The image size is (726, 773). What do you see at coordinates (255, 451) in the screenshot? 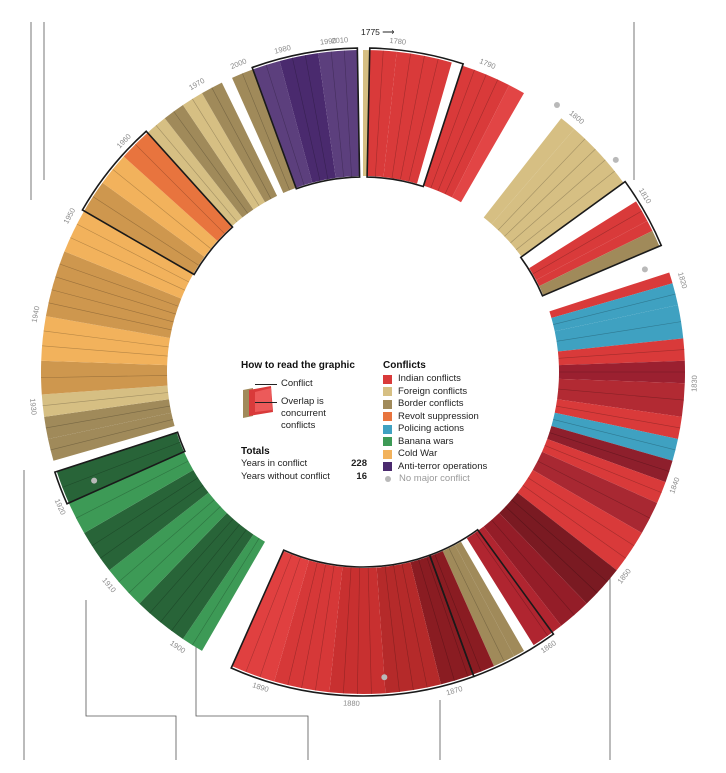
I see `totals-title: Totals` at bounding box center [255, 451].